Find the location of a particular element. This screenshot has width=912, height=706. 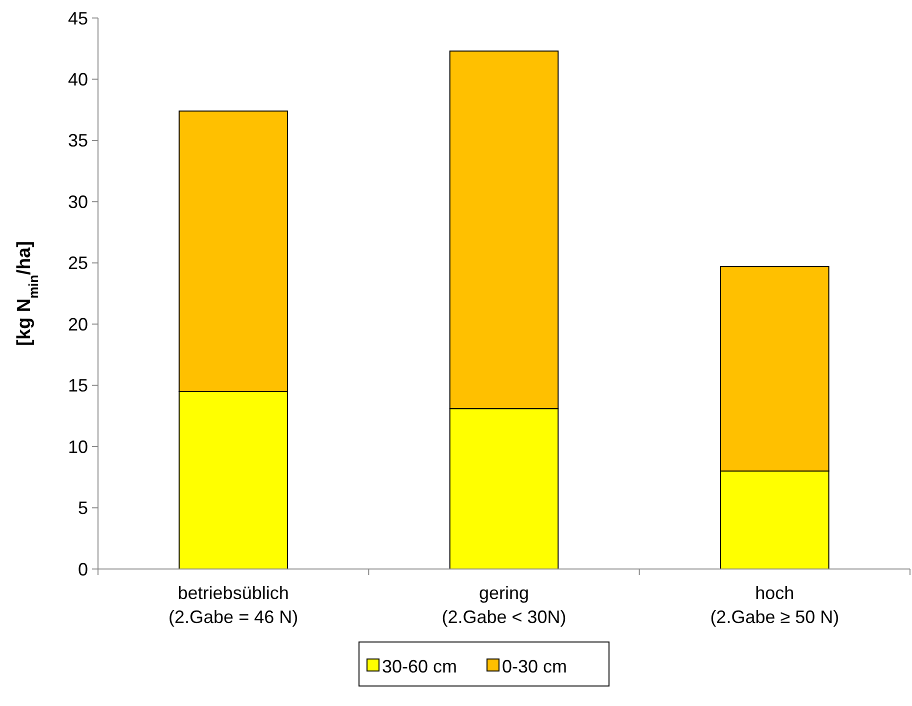

y-tick-label: 0 is located at coordinates (83, 569).